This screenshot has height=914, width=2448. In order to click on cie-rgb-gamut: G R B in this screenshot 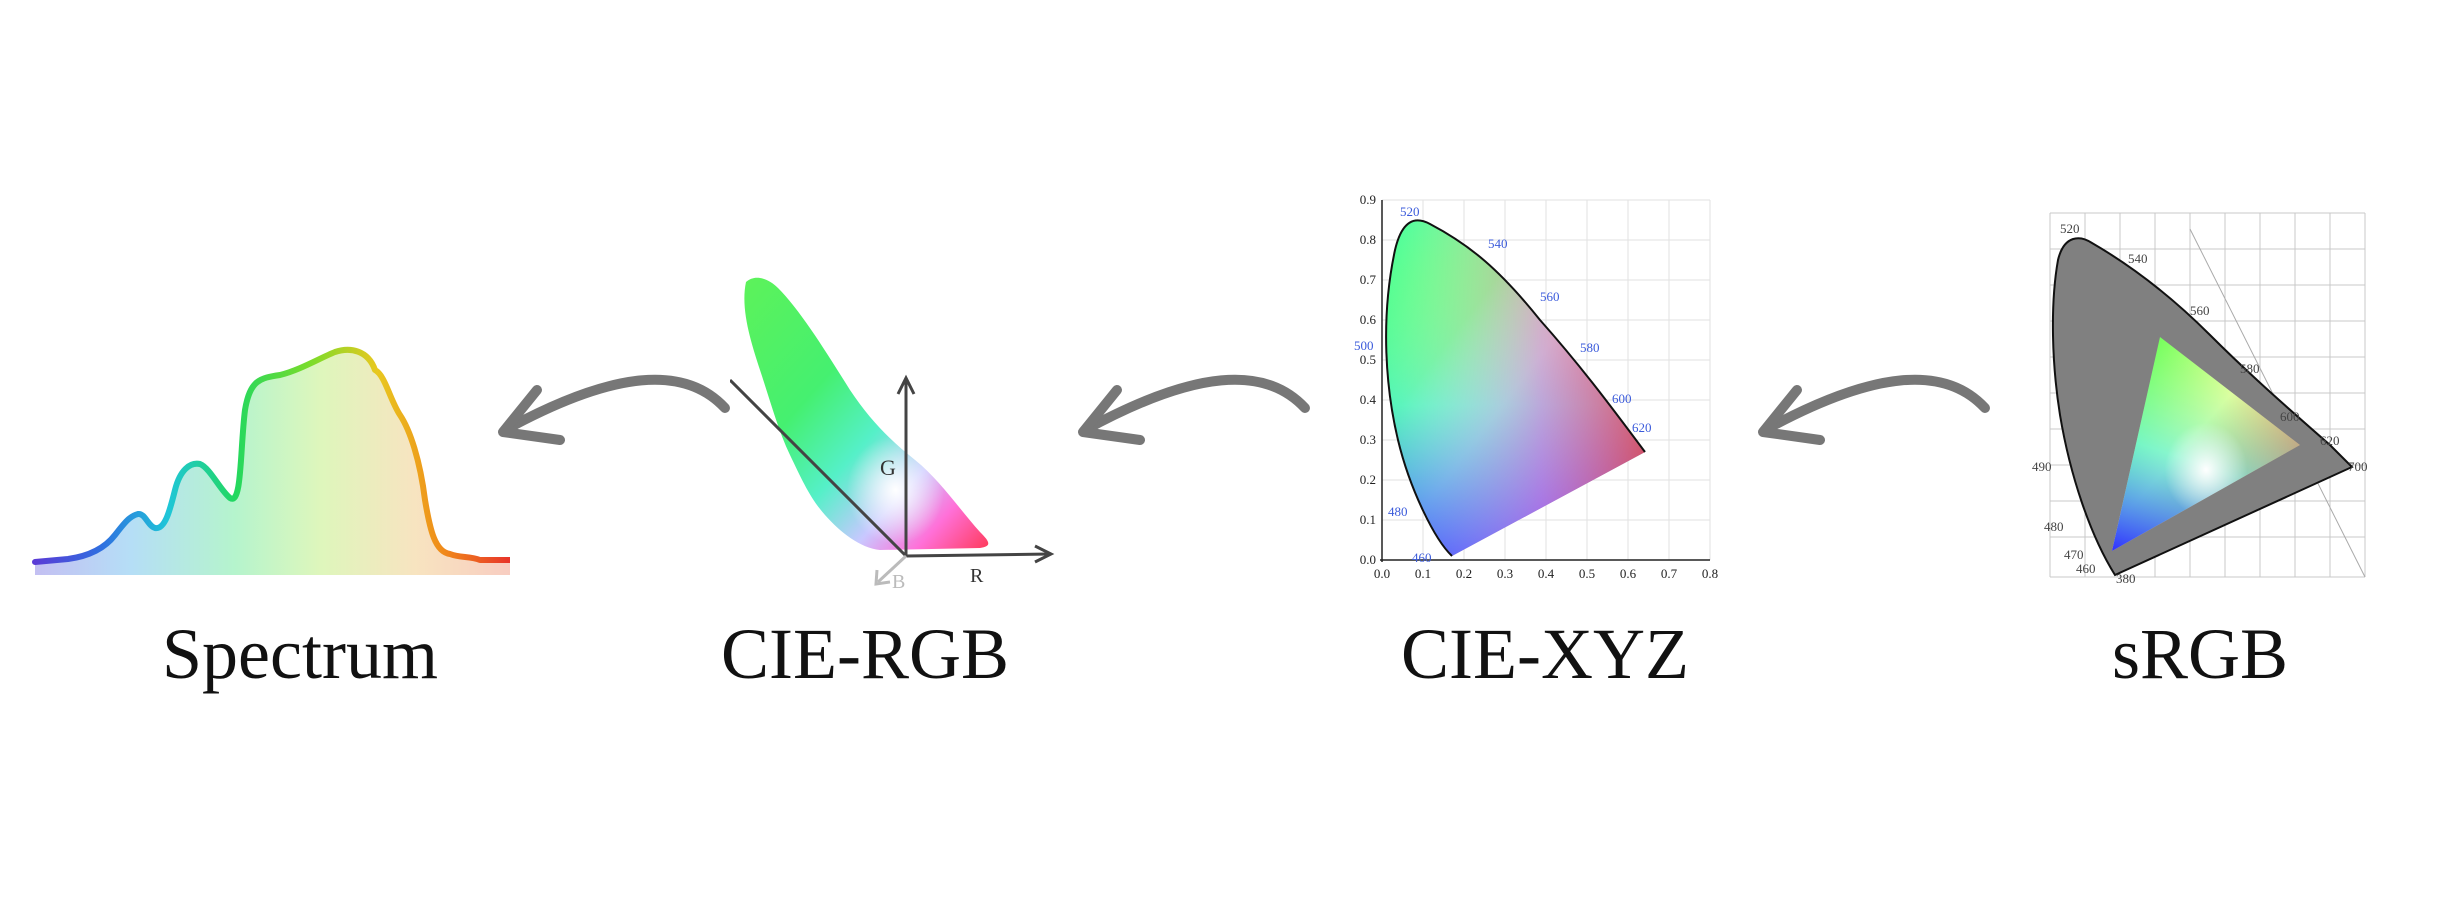, I will do `click(892, 435)`.